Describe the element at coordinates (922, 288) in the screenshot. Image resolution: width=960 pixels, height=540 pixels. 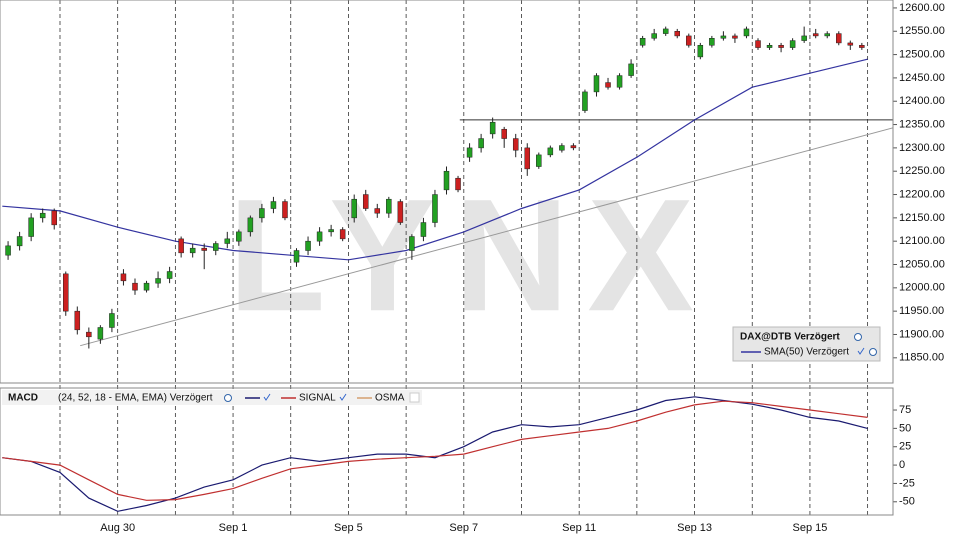
I see `y-tick-label: 12000.00` at that location.